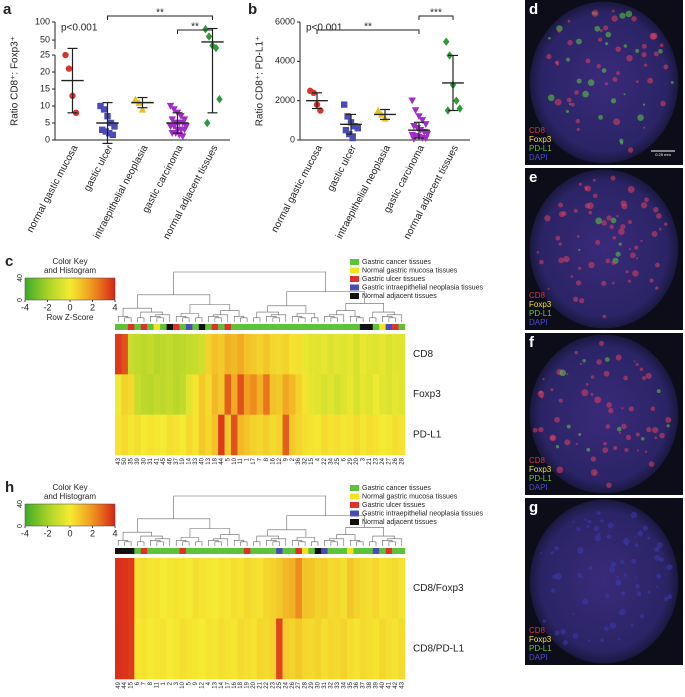  I want to click on y-axis-label: Ratio CD8⁺: Foxp3⁺, so click(15, 81).